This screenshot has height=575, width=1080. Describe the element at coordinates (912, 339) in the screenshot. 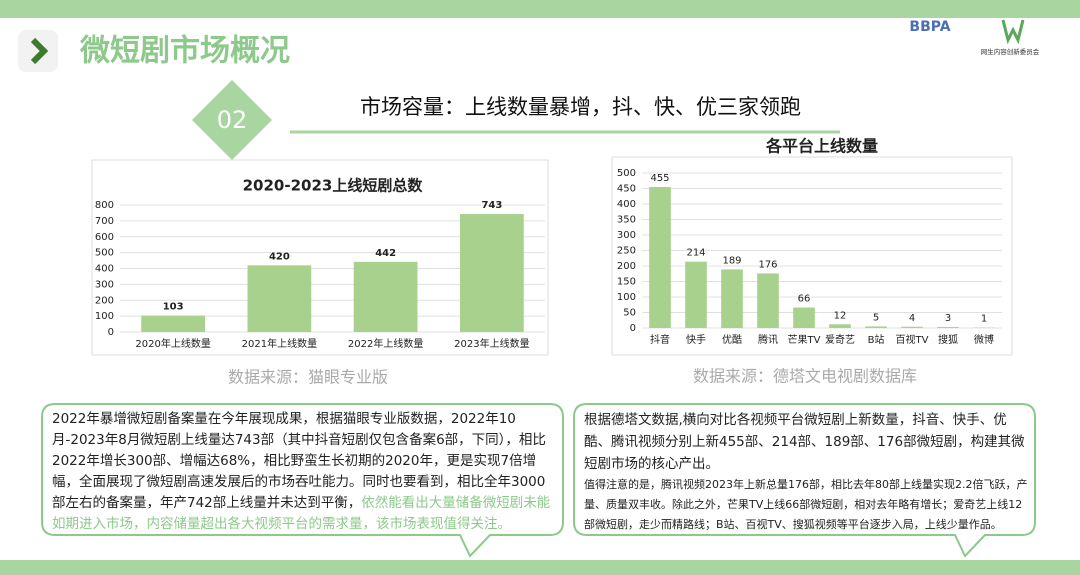

I see `x-tick-label: 百视TV` at that location.